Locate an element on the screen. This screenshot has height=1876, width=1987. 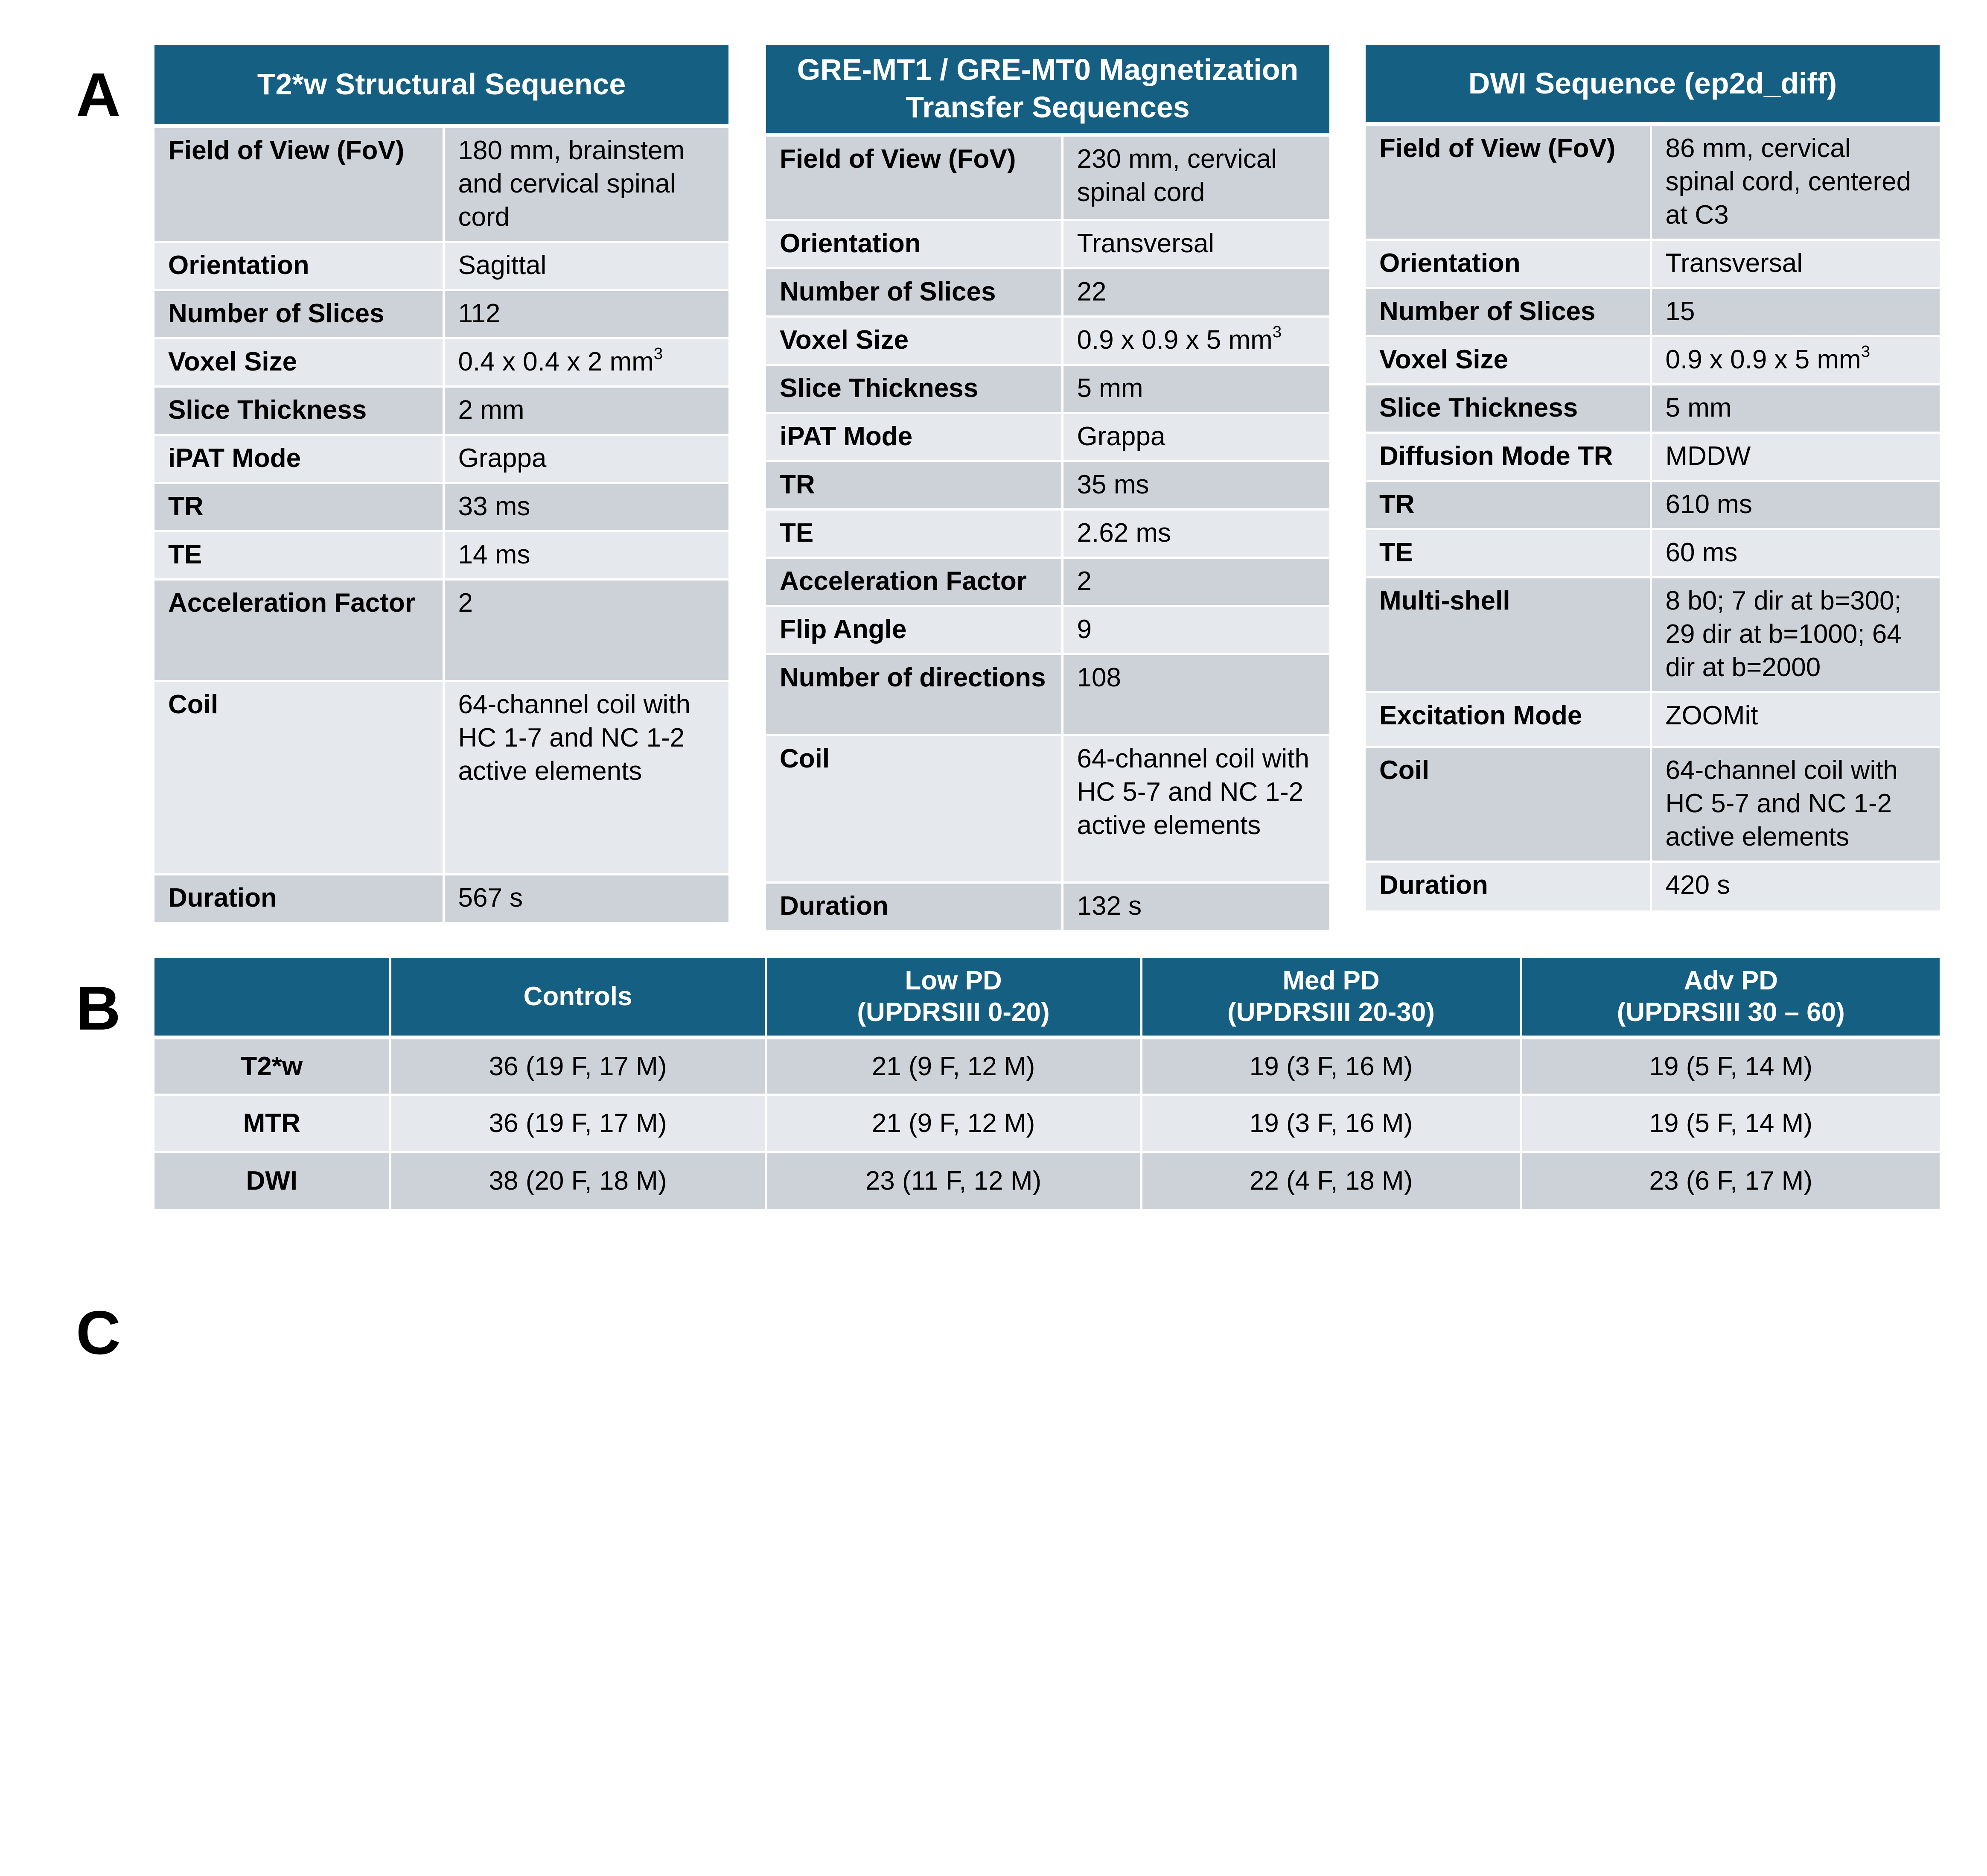
param-value: 132 s is located at coordinates (1195, 905).